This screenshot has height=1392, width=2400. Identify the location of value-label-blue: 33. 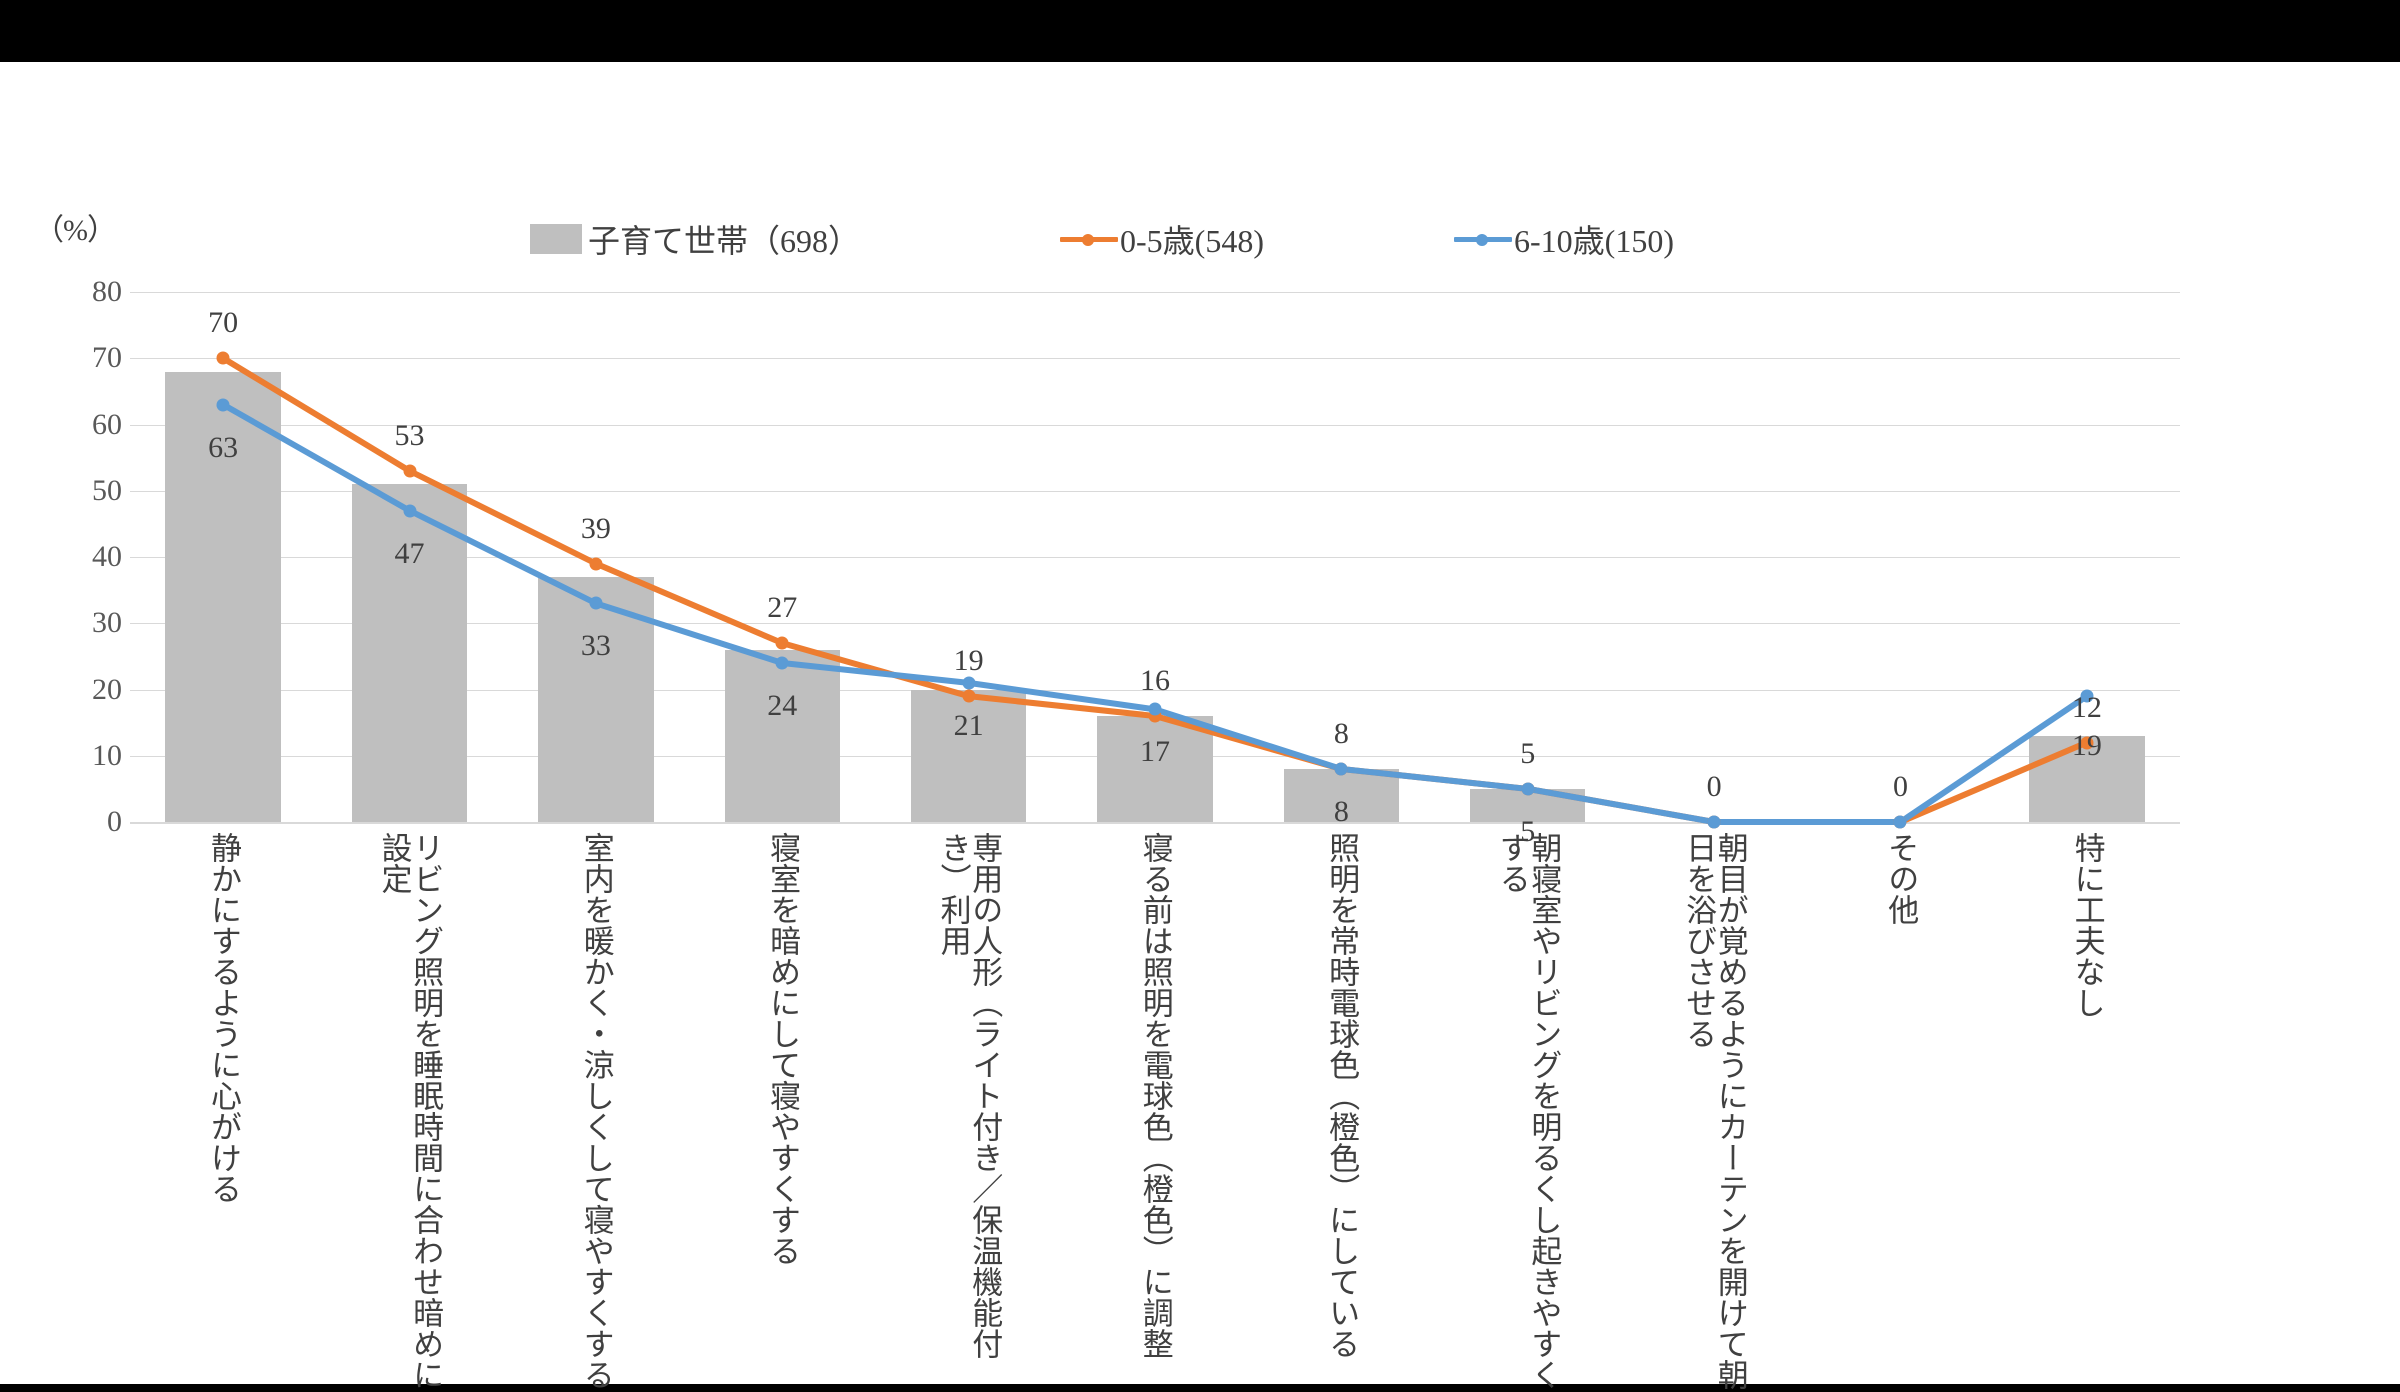
(595, 646).